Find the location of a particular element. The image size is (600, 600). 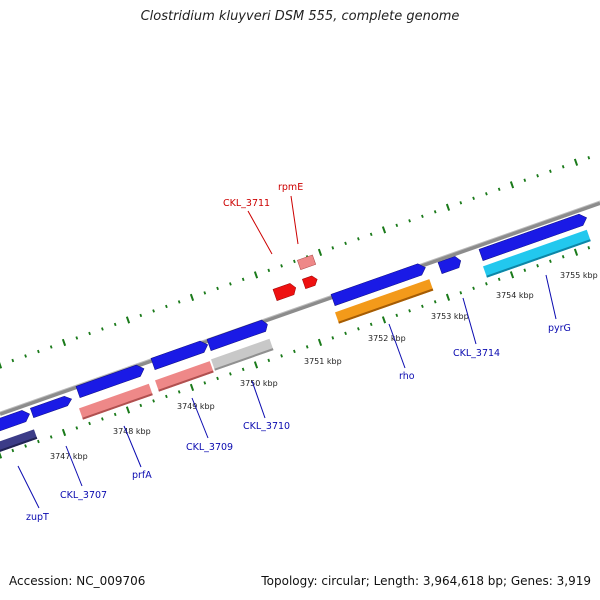

kbp-label: 3755 kbp is located at coordinates (579, 275).